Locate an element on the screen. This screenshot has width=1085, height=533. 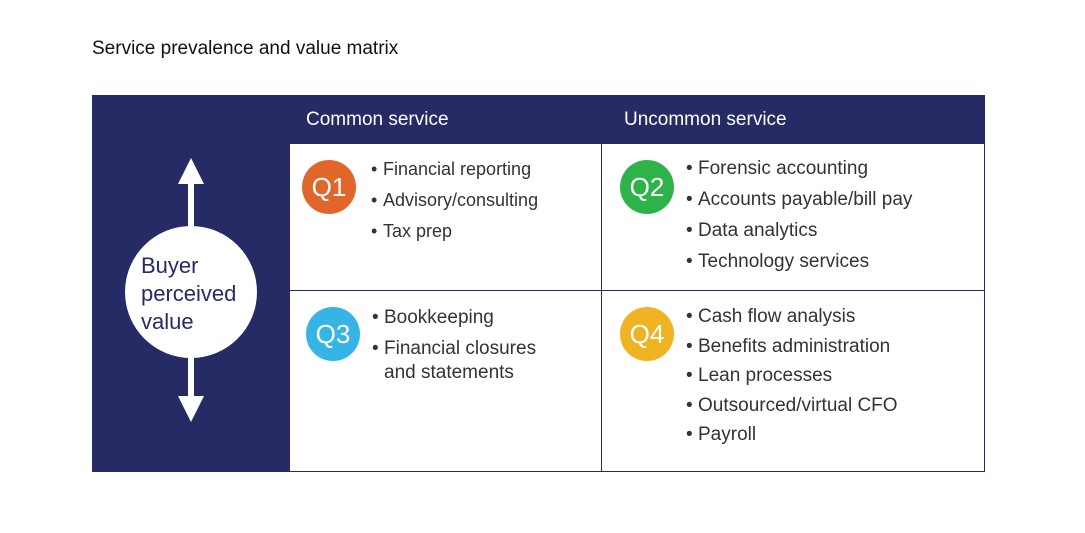
list-item: Accounts payable/bill pay is located at coordinates (799, 204).